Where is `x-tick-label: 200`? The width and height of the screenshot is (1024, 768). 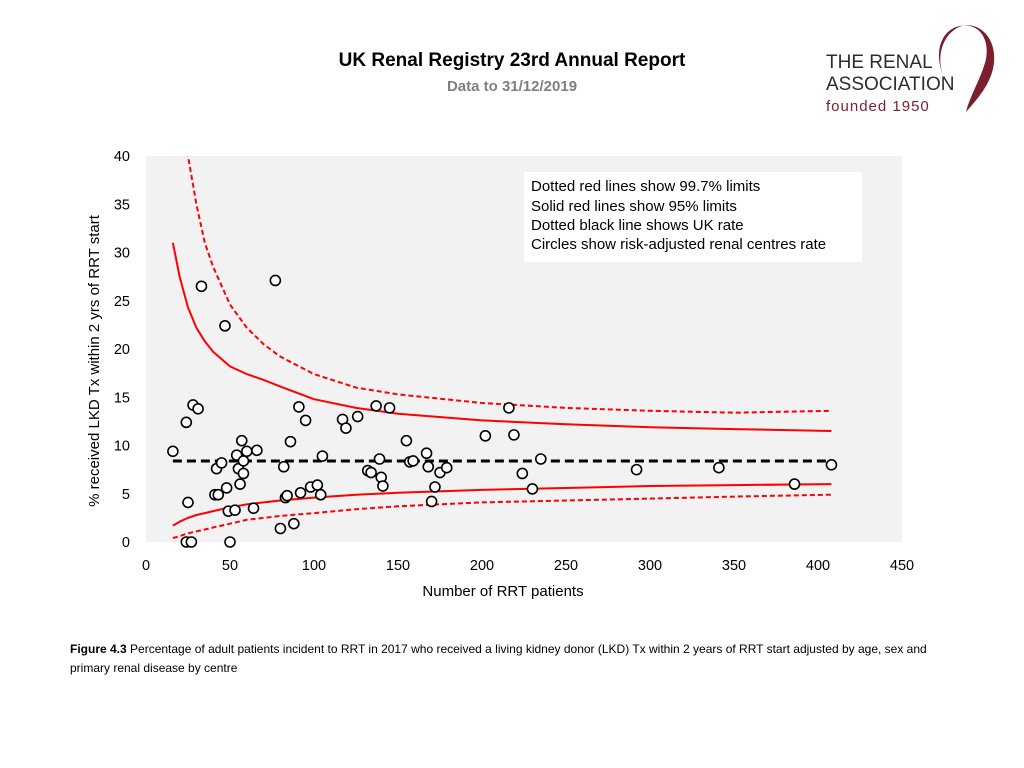 x-tick-label: 200 is located at coordinates (482, 566).